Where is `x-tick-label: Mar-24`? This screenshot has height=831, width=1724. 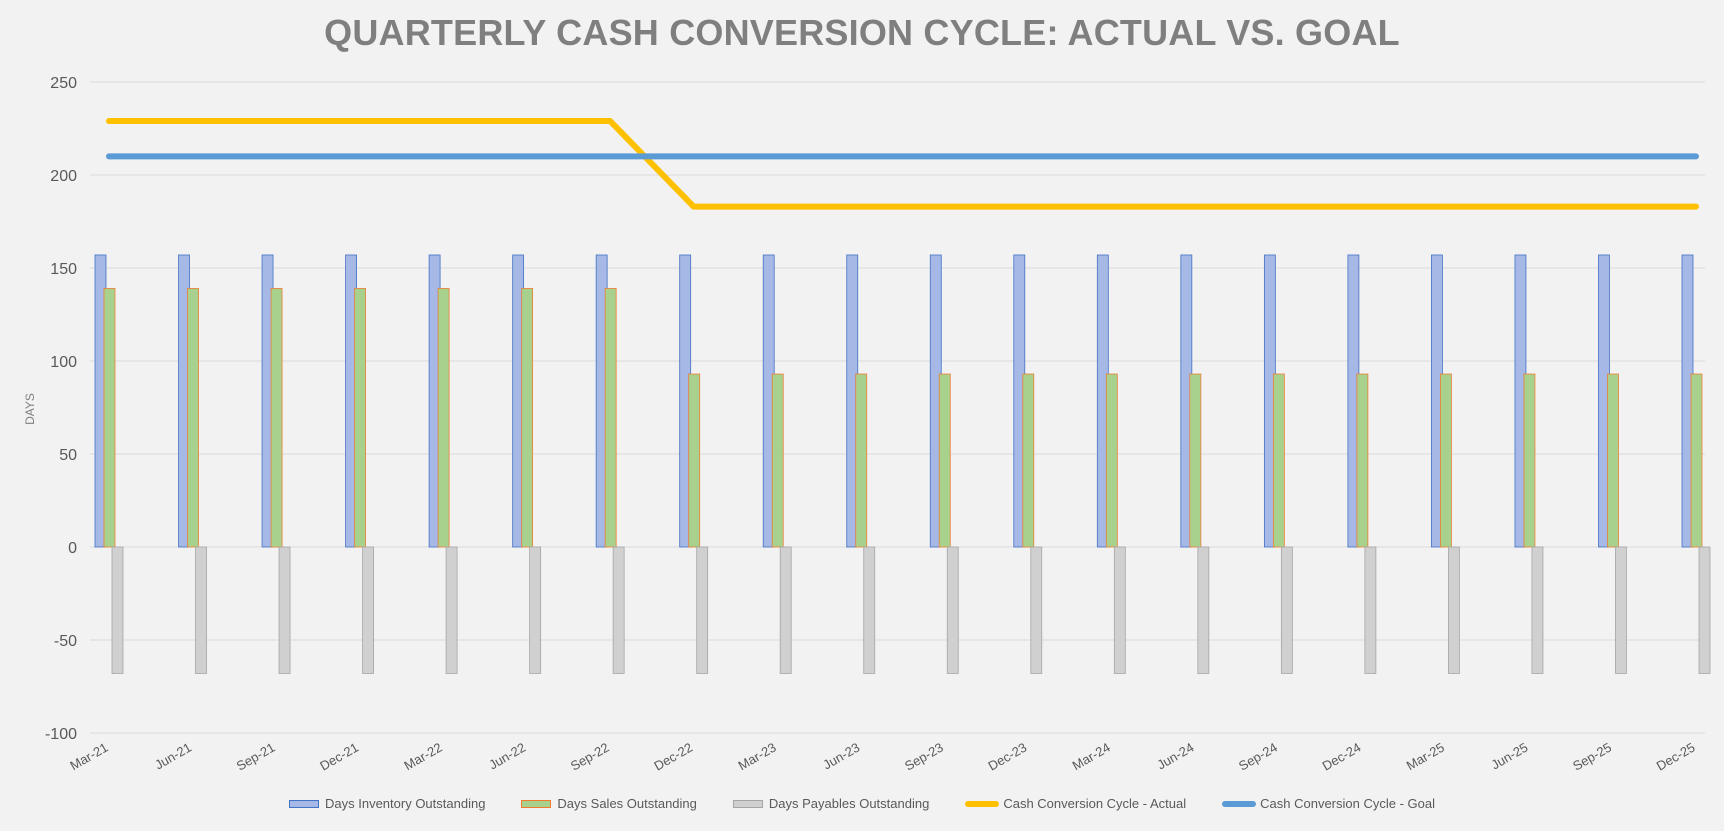 x-tick-label: Mar-24 is located at coordinates (1091, 757).